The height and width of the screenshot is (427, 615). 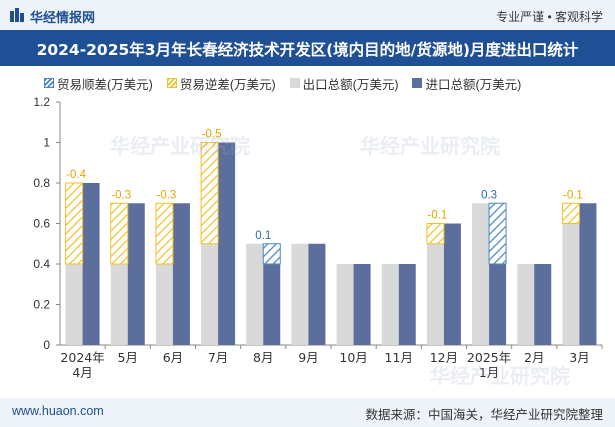 I want to click on balance-data-label: -0.4, so click(x=76, y=175).